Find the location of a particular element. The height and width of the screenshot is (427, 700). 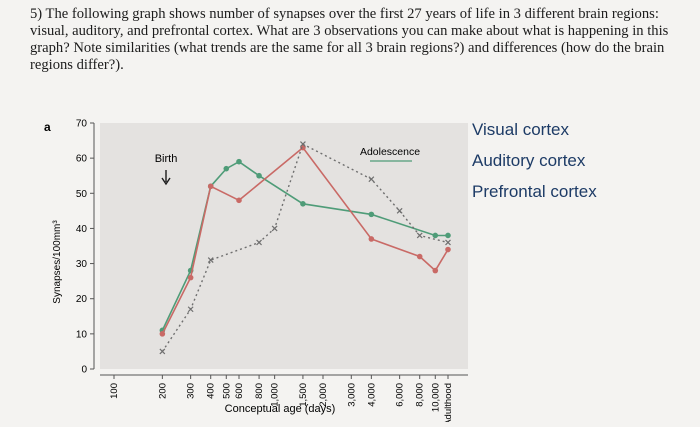

legend-prefrontal: Prefrontal cortex is located at coordinates (534, 191).